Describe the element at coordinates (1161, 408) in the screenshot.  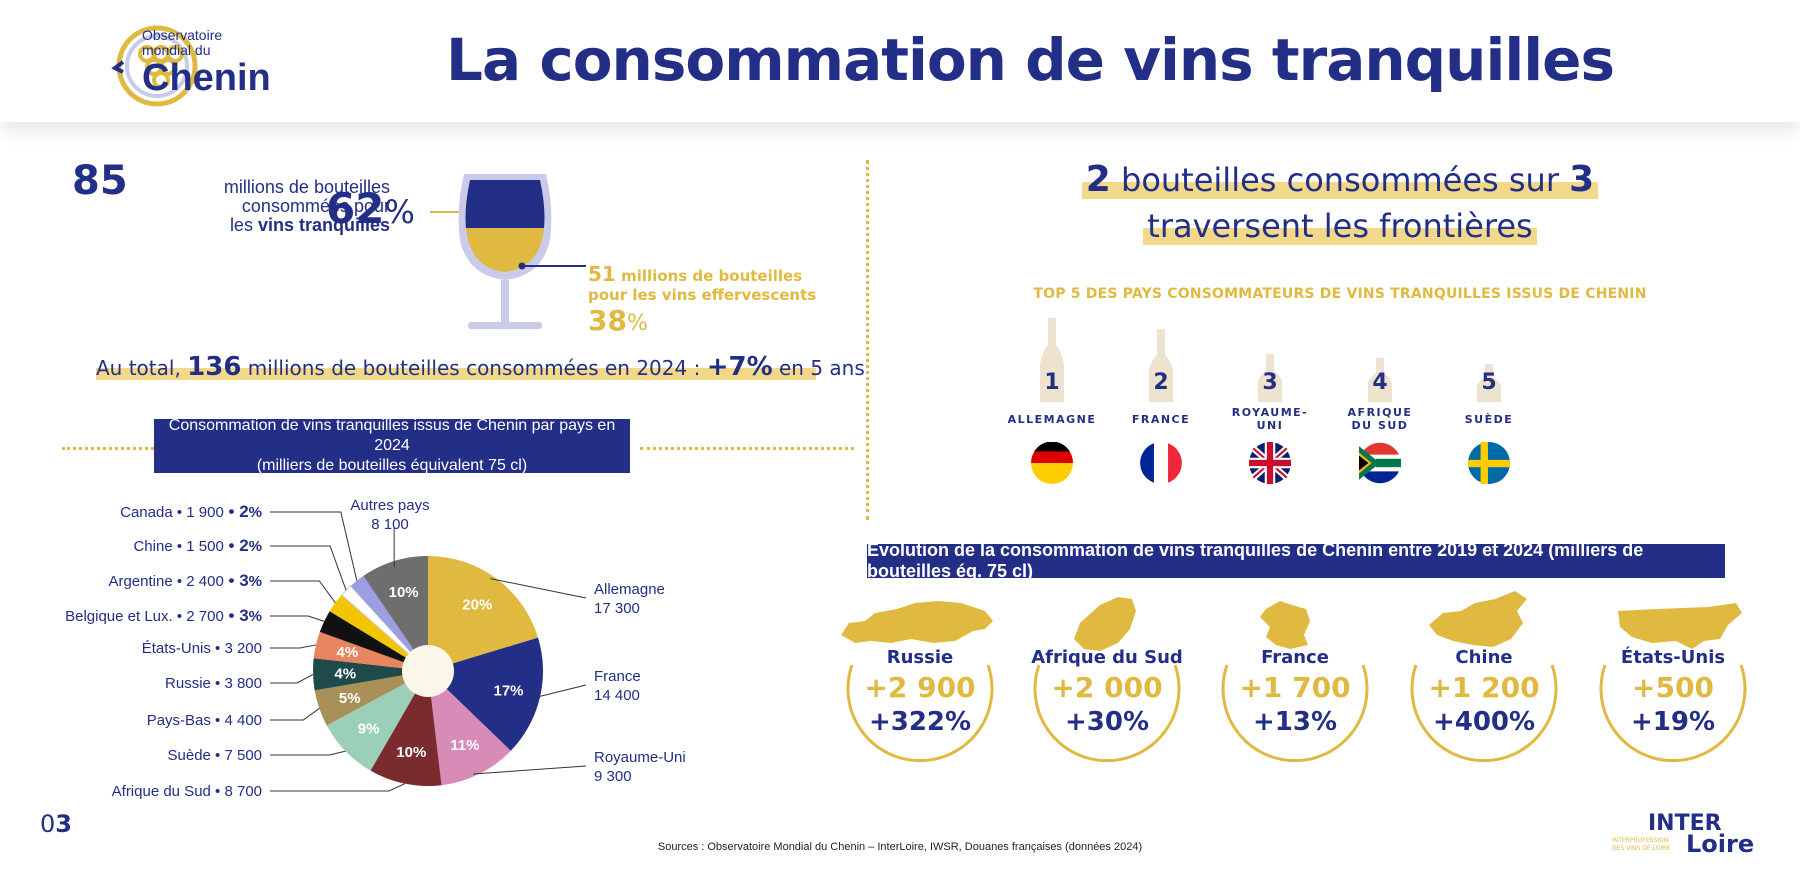
I see `top5-country-2: 2 FRANCE` at that location.